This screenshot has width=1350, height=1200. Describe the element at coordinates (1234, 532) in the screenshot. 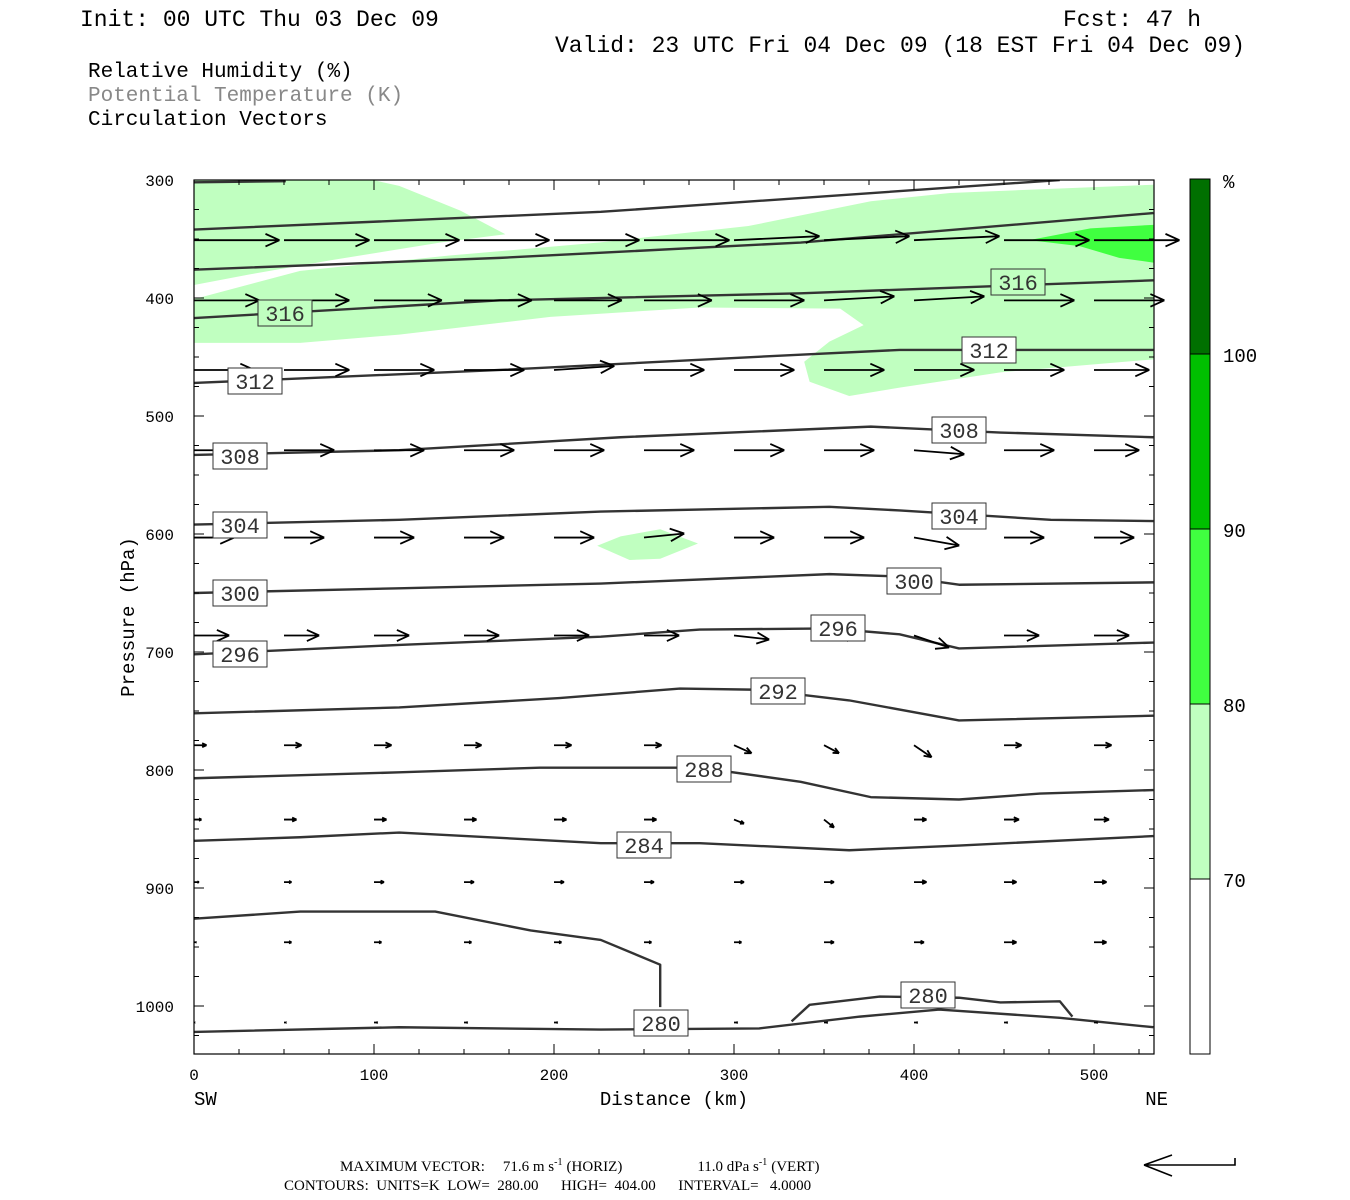

I see `colorbar-label-90: 90` at that location.